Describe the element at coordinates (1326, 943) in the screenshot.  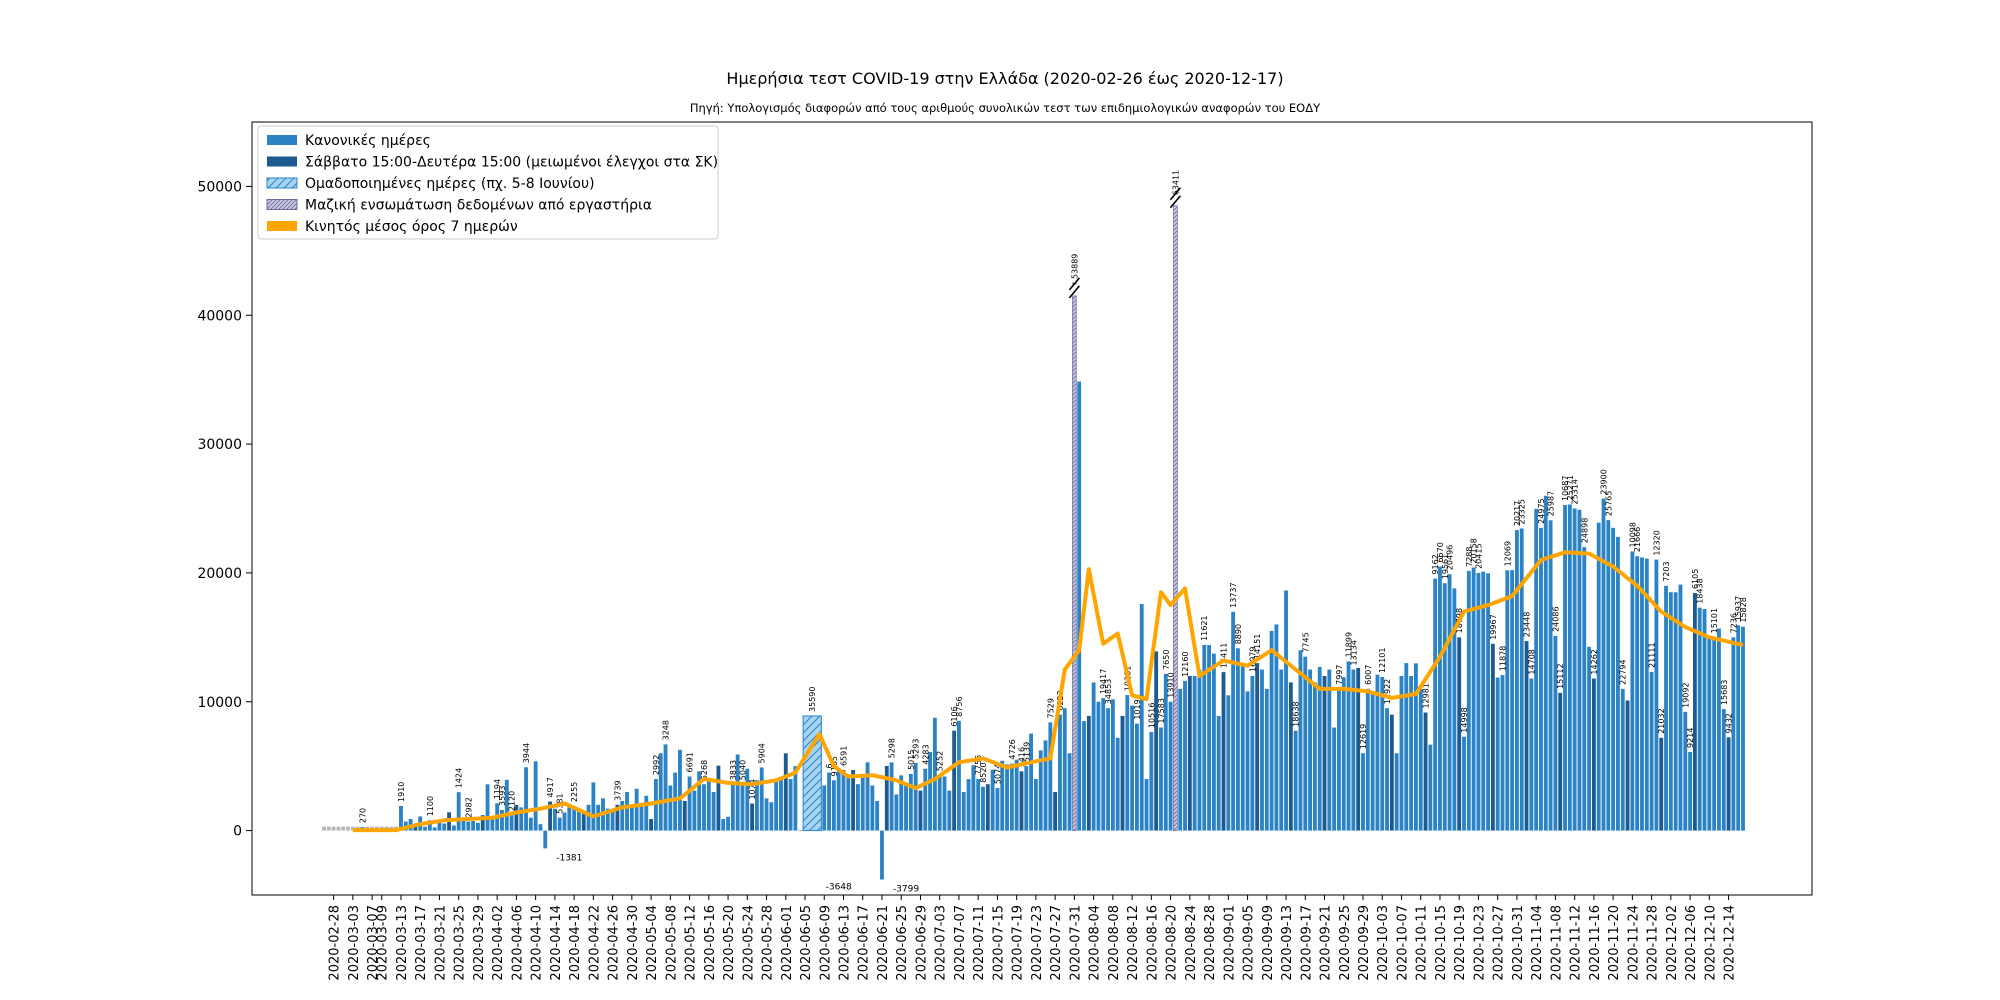
I see `x-tick-label: 2020-09-21` at that location.